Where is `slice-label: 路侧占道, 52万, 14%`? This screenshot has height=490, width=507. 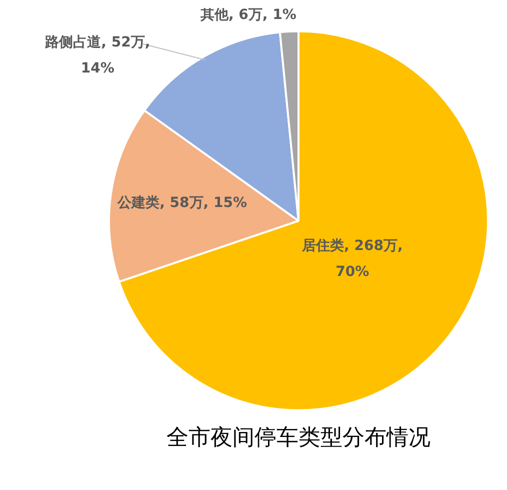 slice-label: 路侧占道, 52万, 14% is located at coordinates (97, 55).